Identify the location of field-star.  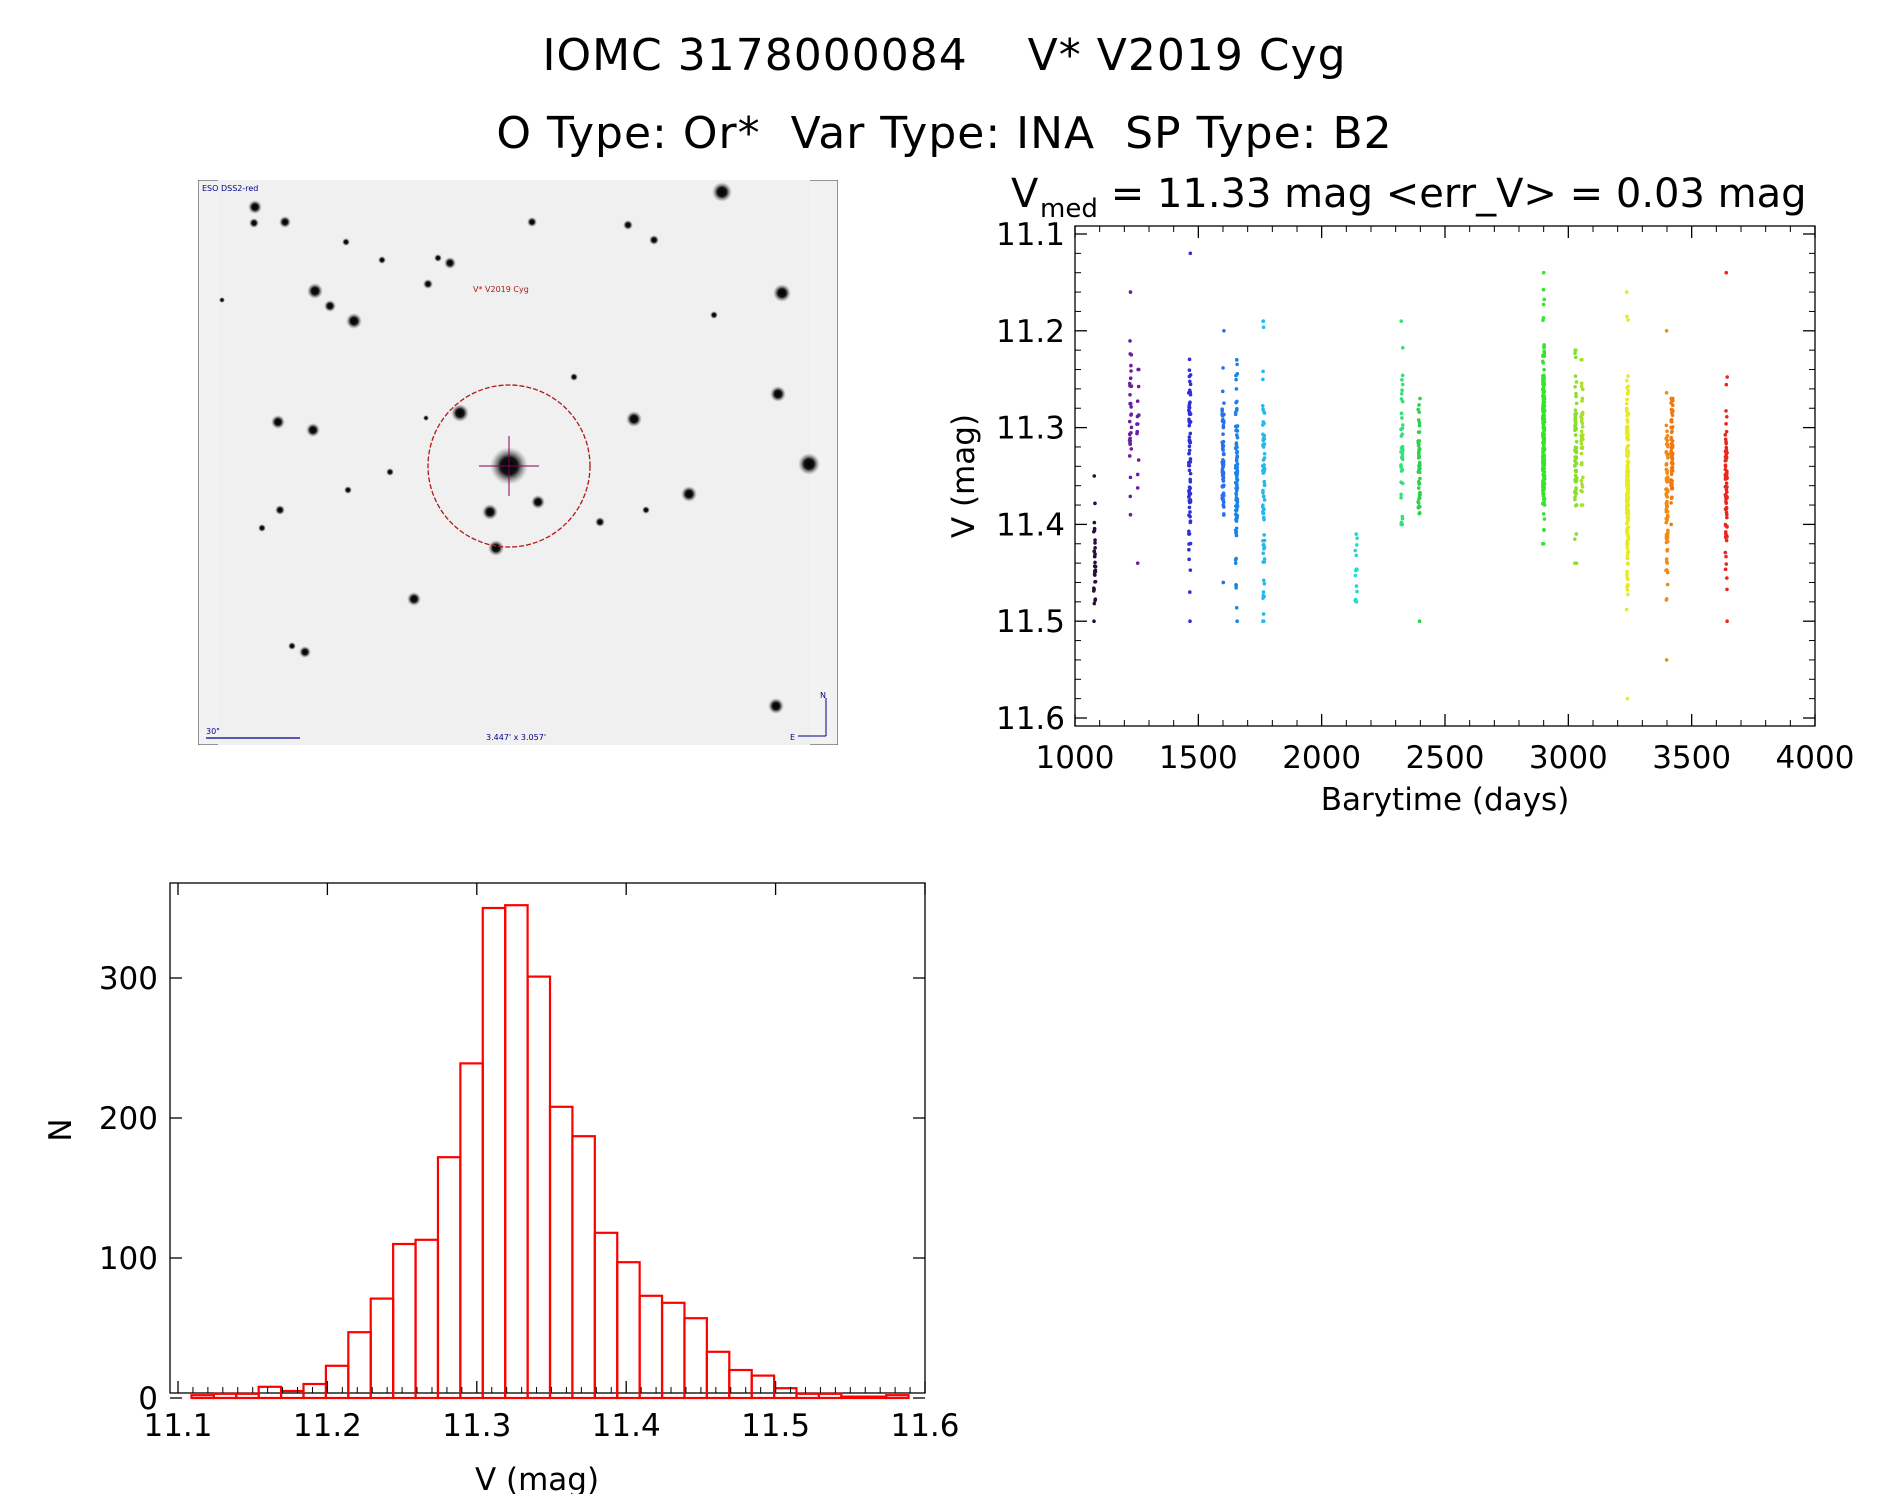
(426, 418).